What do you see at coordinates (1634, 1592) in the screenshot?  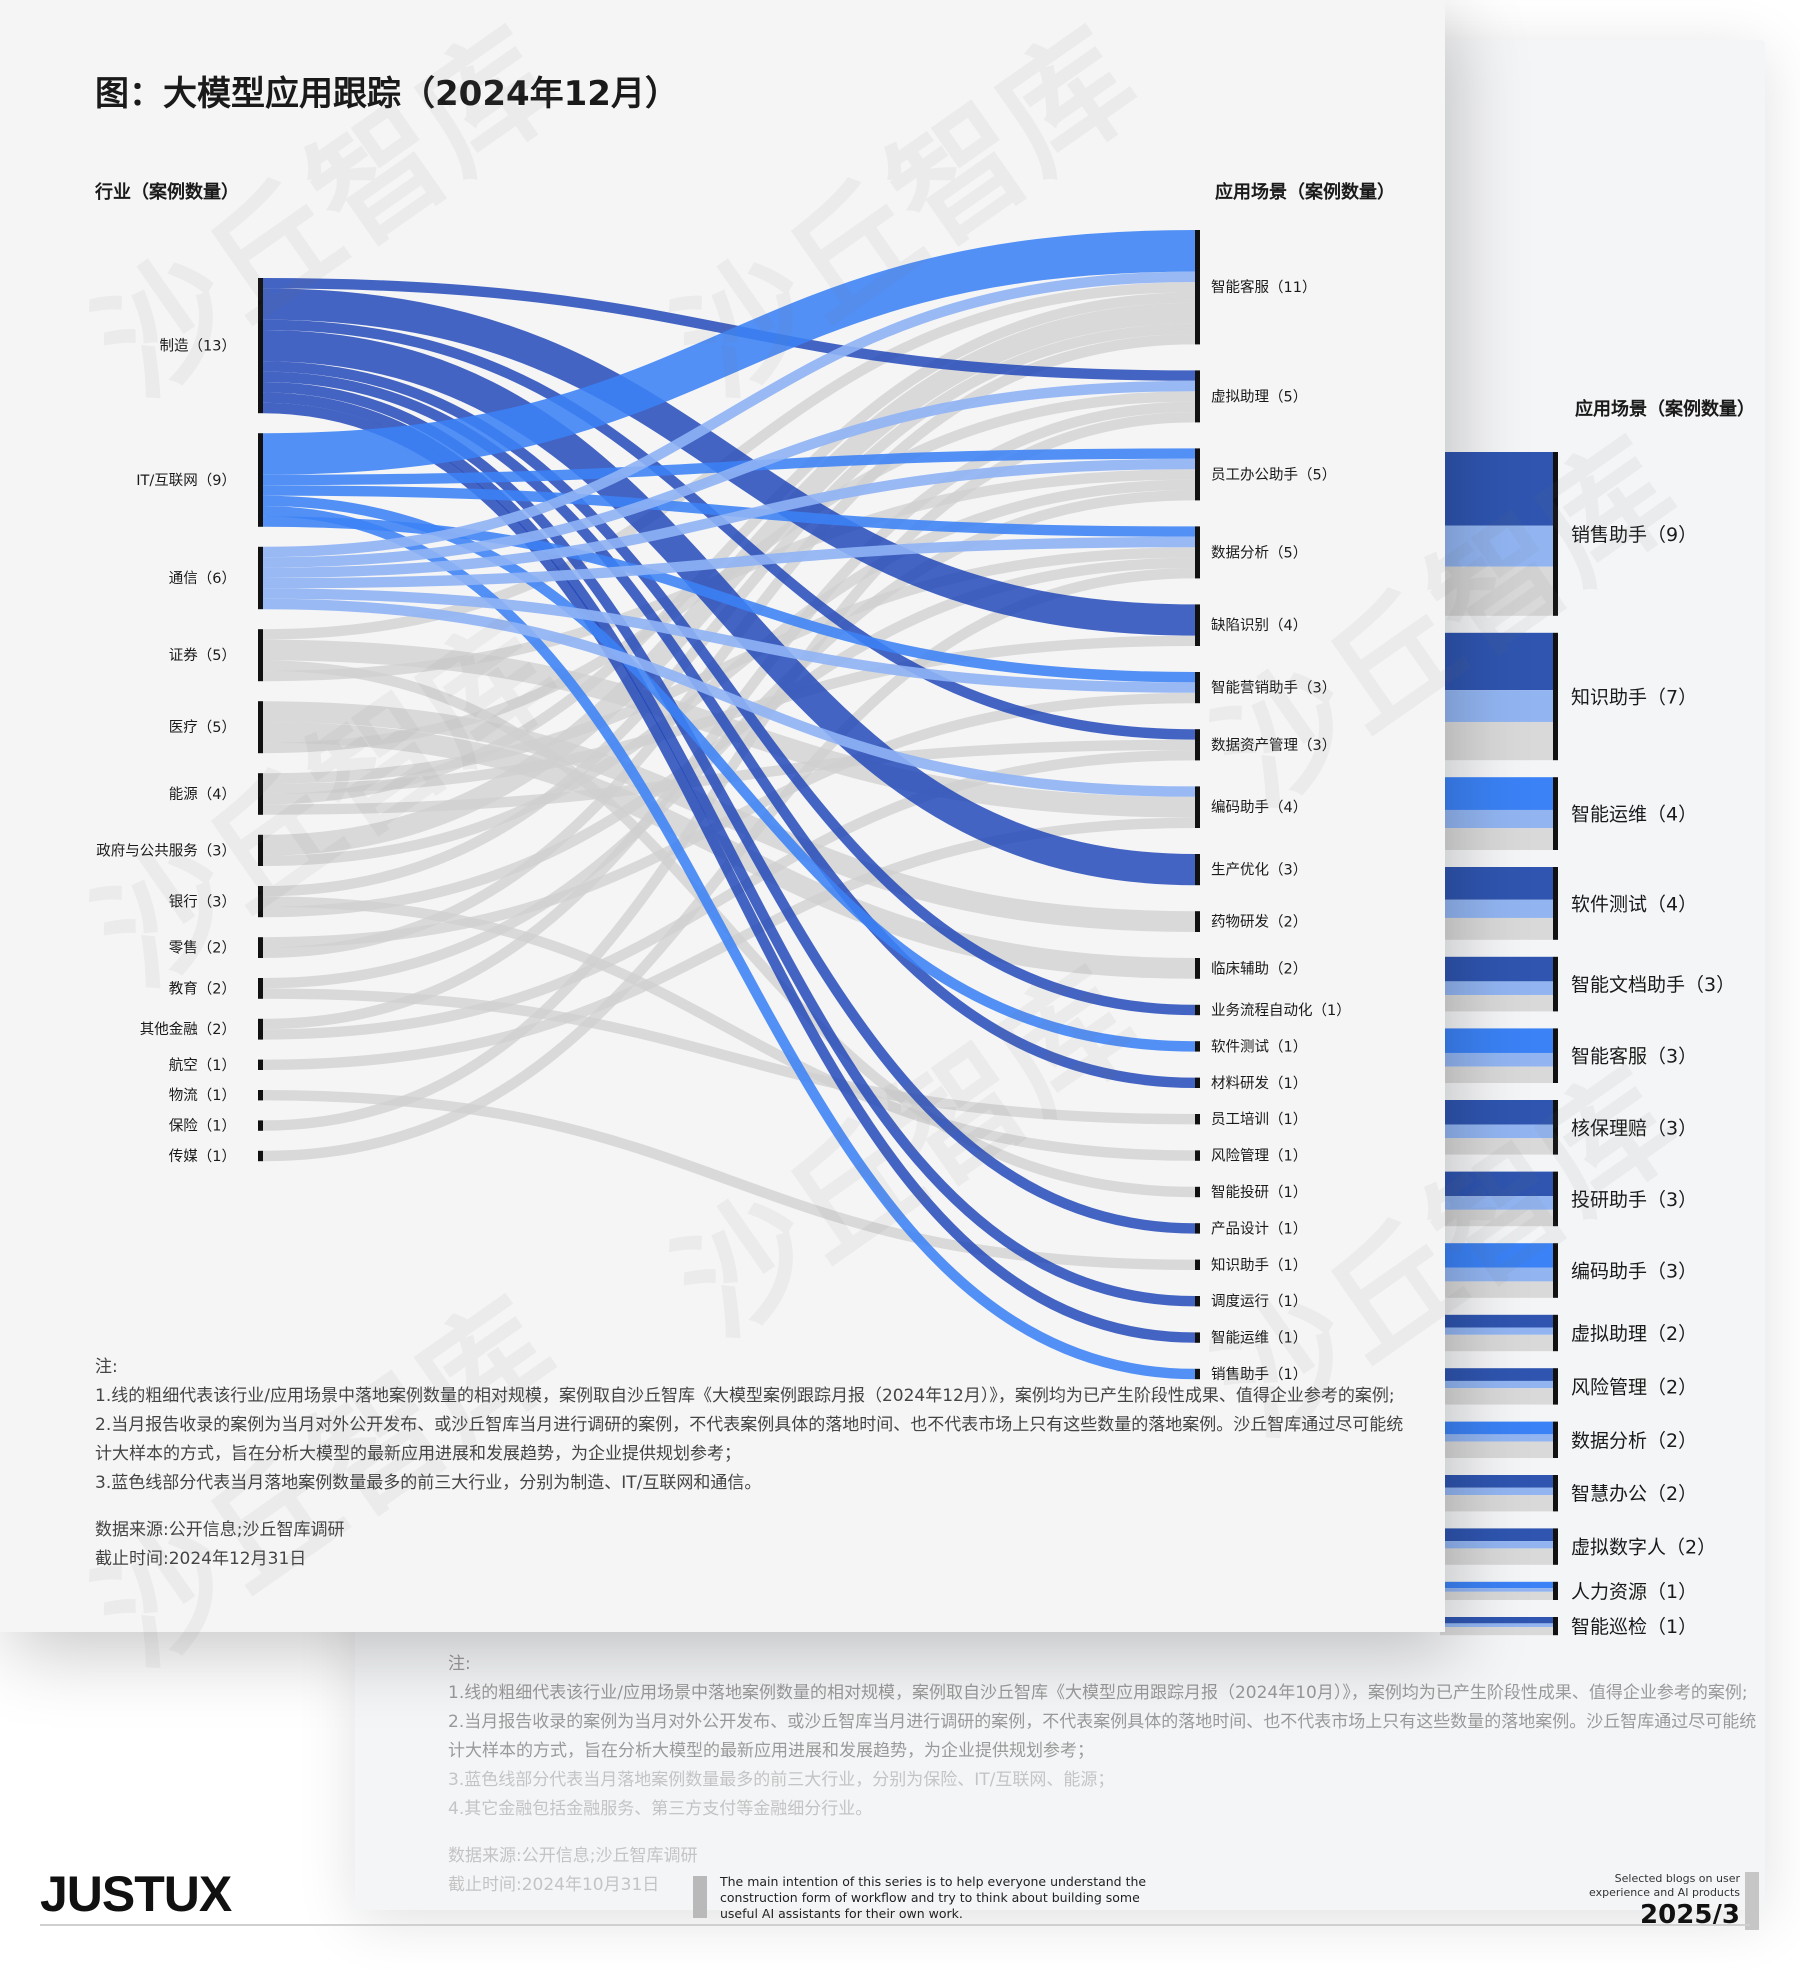 I see `previous-scenario-label: 人力资源（1）` at bounding box center [1634, 1592].